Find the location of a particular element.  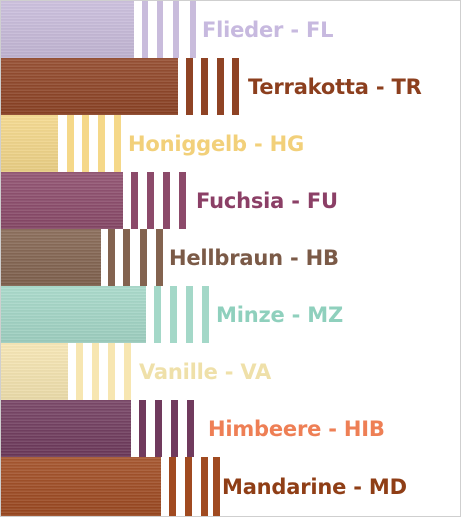

swatch-row-vanille: Vanille - VA is located at coordinates (230, 371).